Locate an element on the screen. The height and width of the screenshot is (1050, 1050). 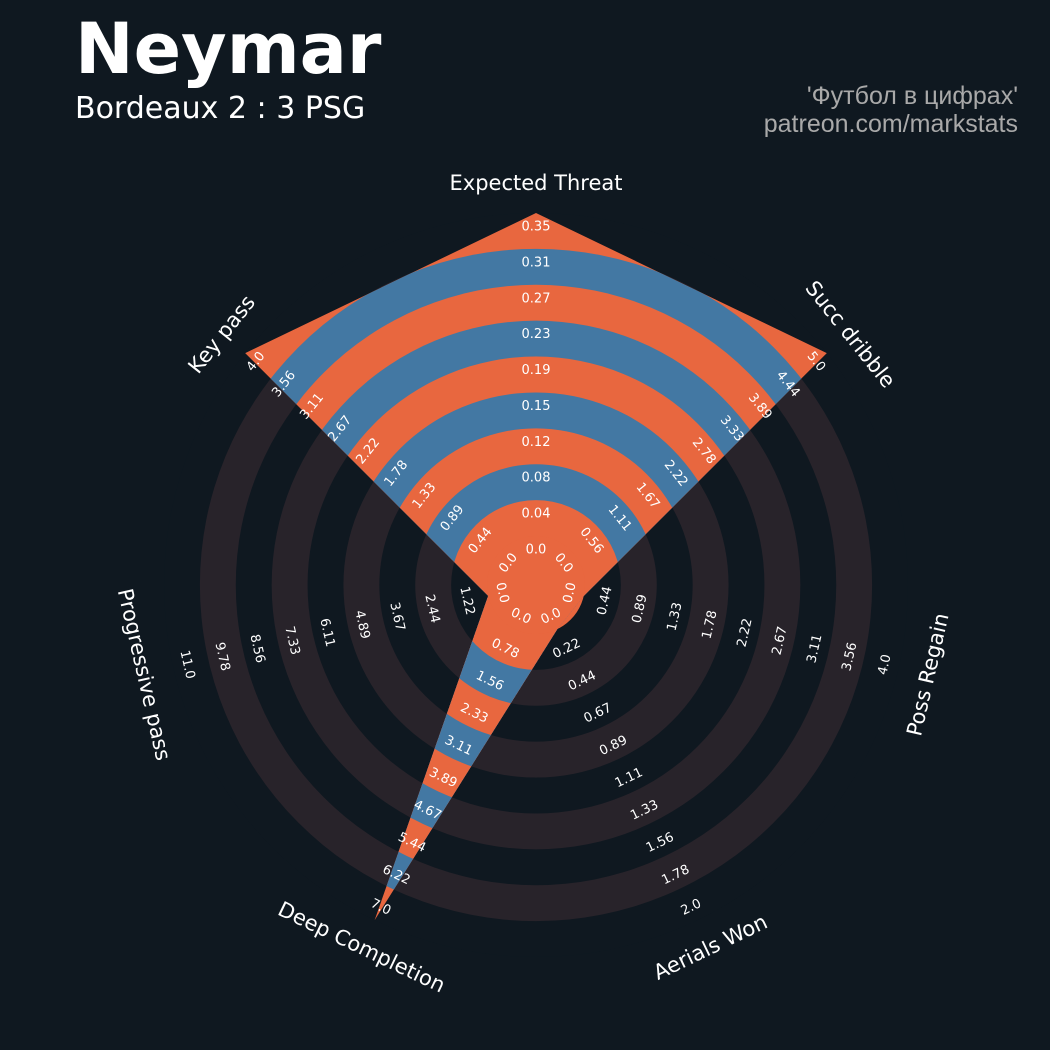
credit-line-2: patreon.com/markstats is located at coordinates (890, 124).